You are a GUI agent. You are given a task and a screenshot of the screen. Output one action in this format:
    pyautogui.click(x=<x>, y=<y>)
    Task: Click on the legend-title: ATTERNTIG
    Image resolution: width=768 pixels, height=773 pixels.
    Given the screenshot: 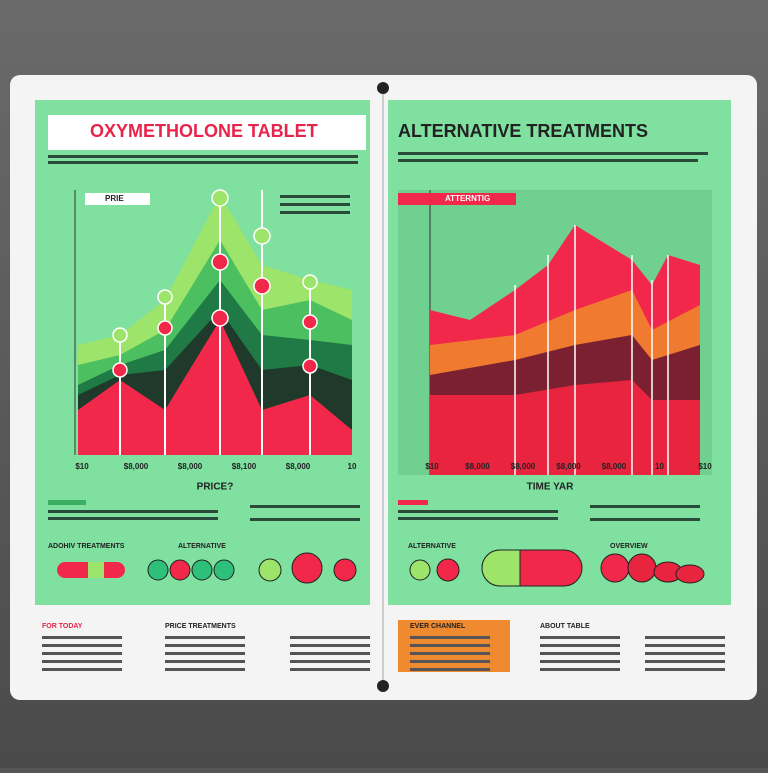 What is the action you would take?
    pyautogui.click(x=467, y=198)
    